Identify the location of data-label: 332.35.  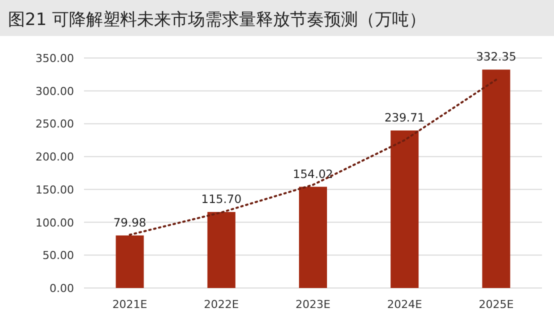
(496, 57).